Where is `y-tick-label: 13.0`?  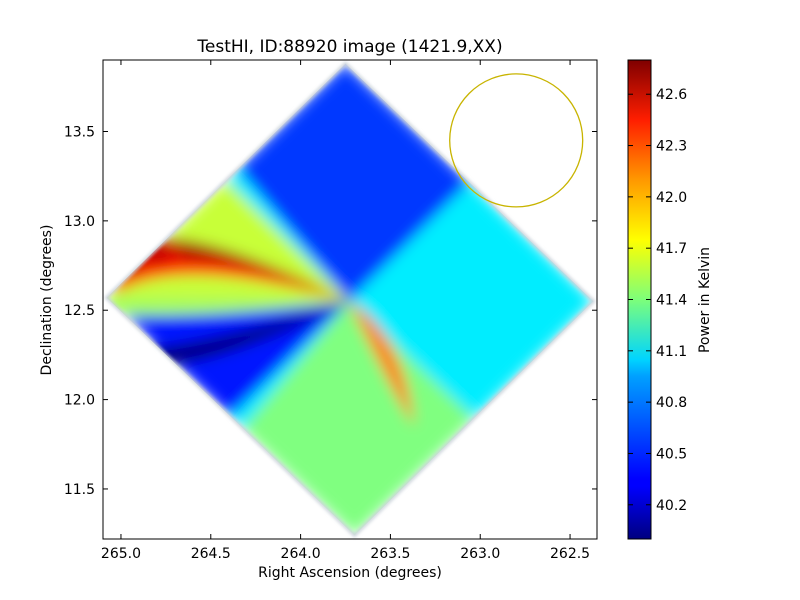 y-tick-label: 13.0 is located at coordinates (79, 222).